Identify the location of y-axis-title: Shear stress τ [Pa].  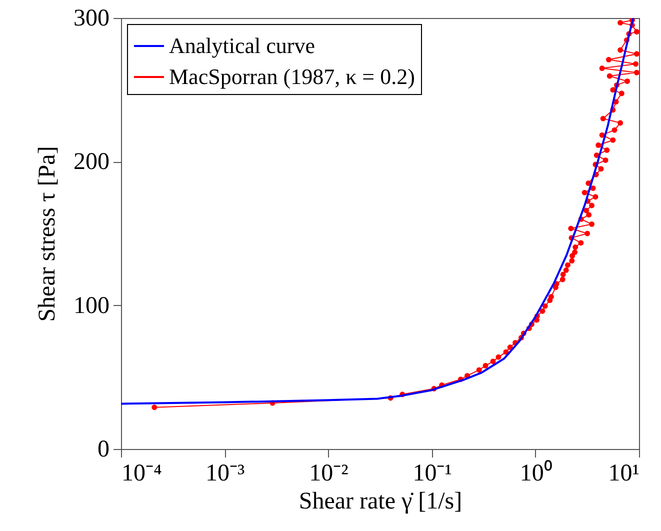
(47, 234).